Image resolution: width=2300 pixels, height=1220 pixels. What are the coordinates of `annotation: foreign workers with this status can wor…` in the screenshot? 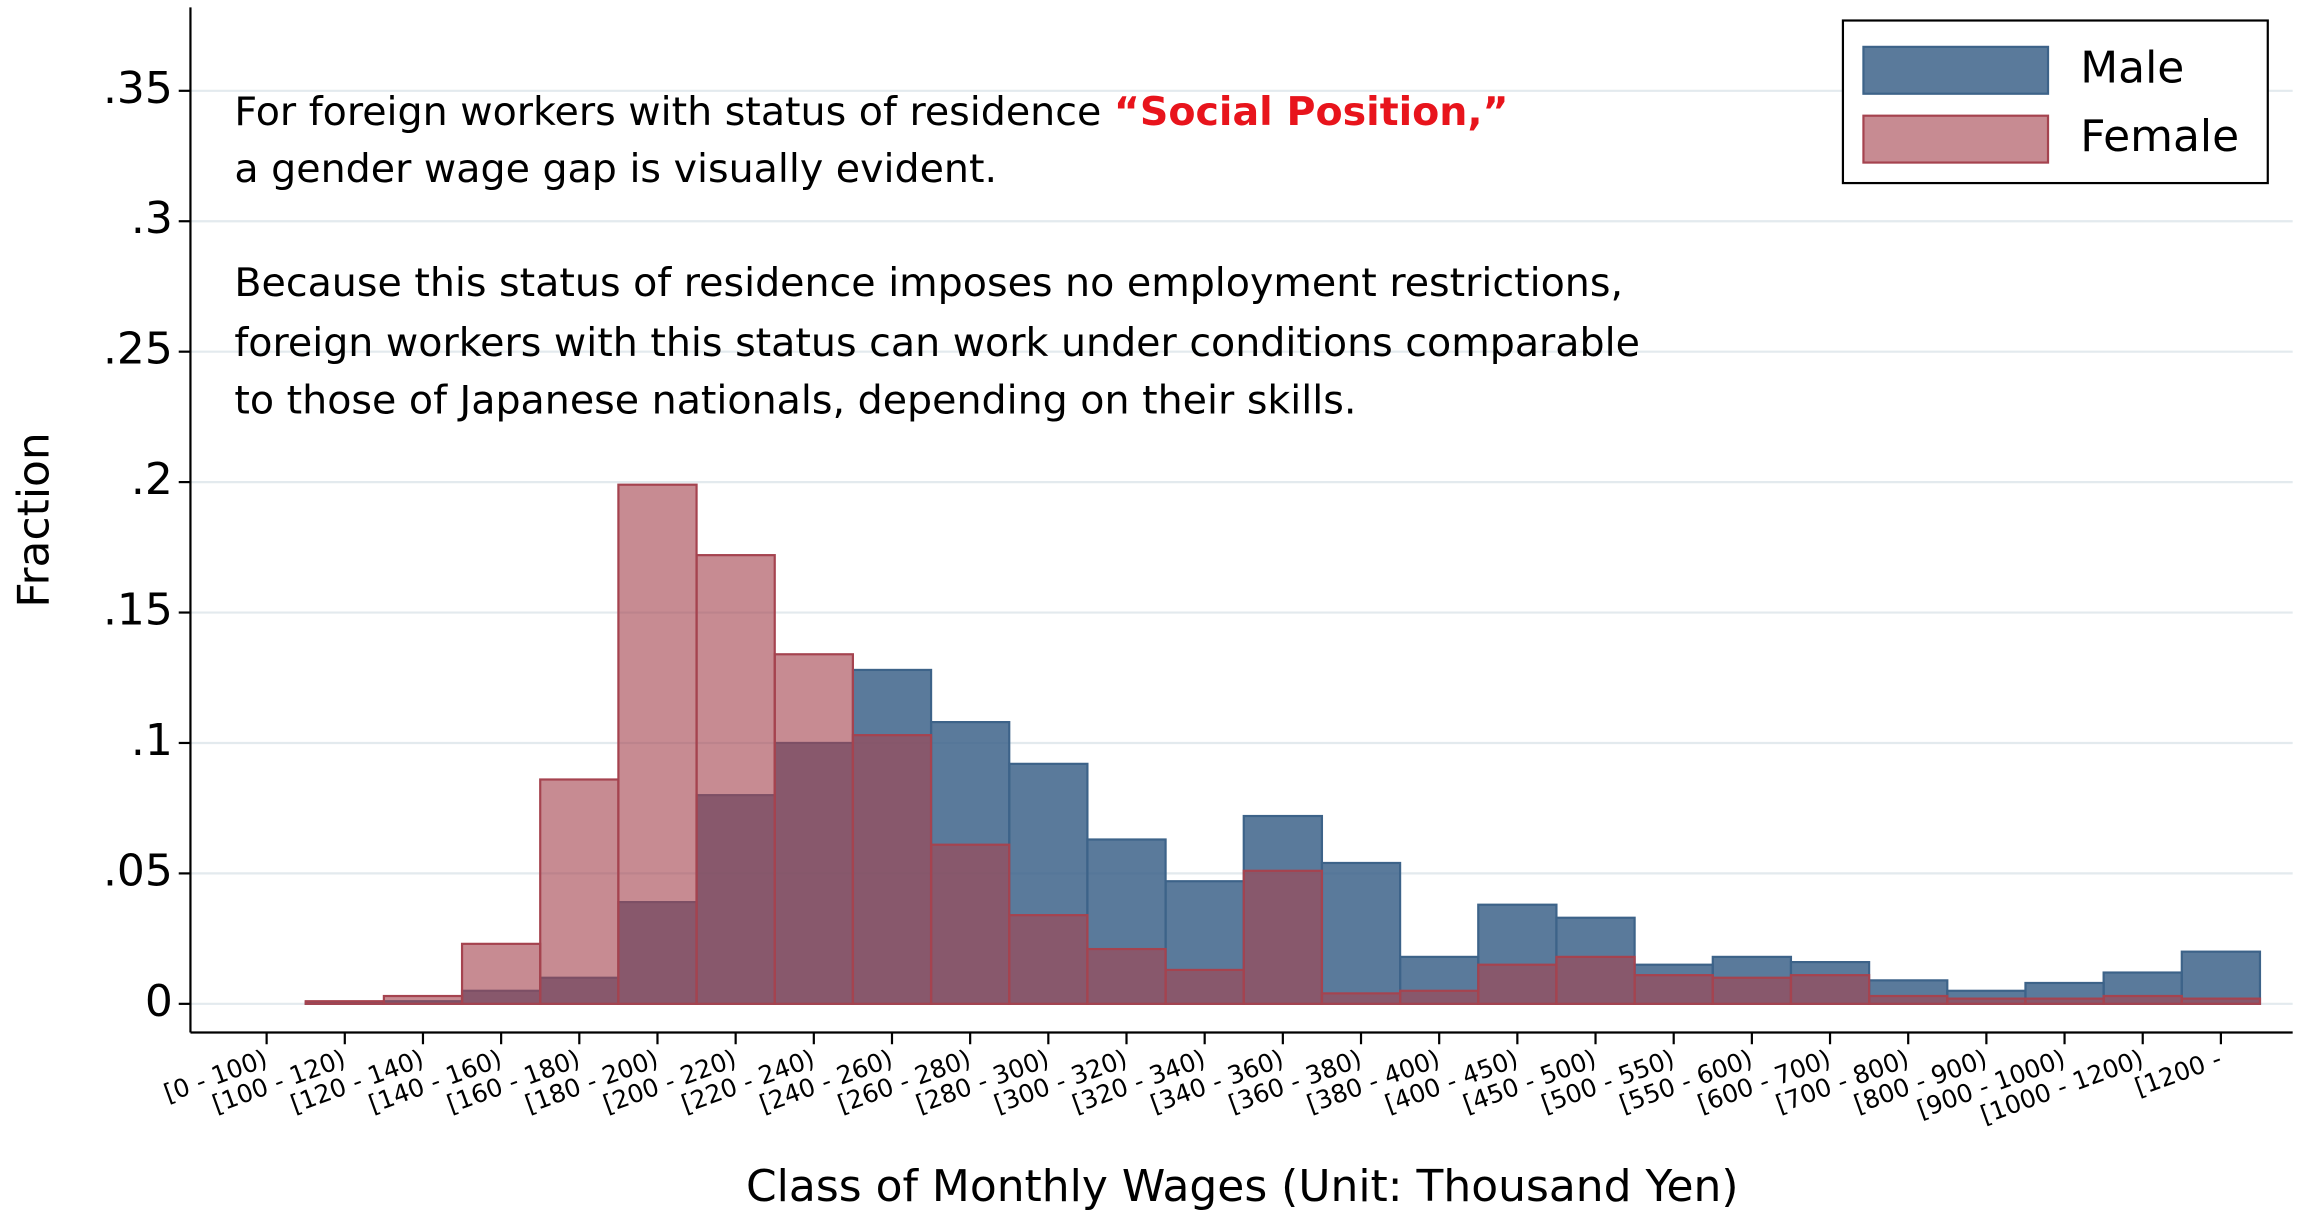 It's located at (937, 343).